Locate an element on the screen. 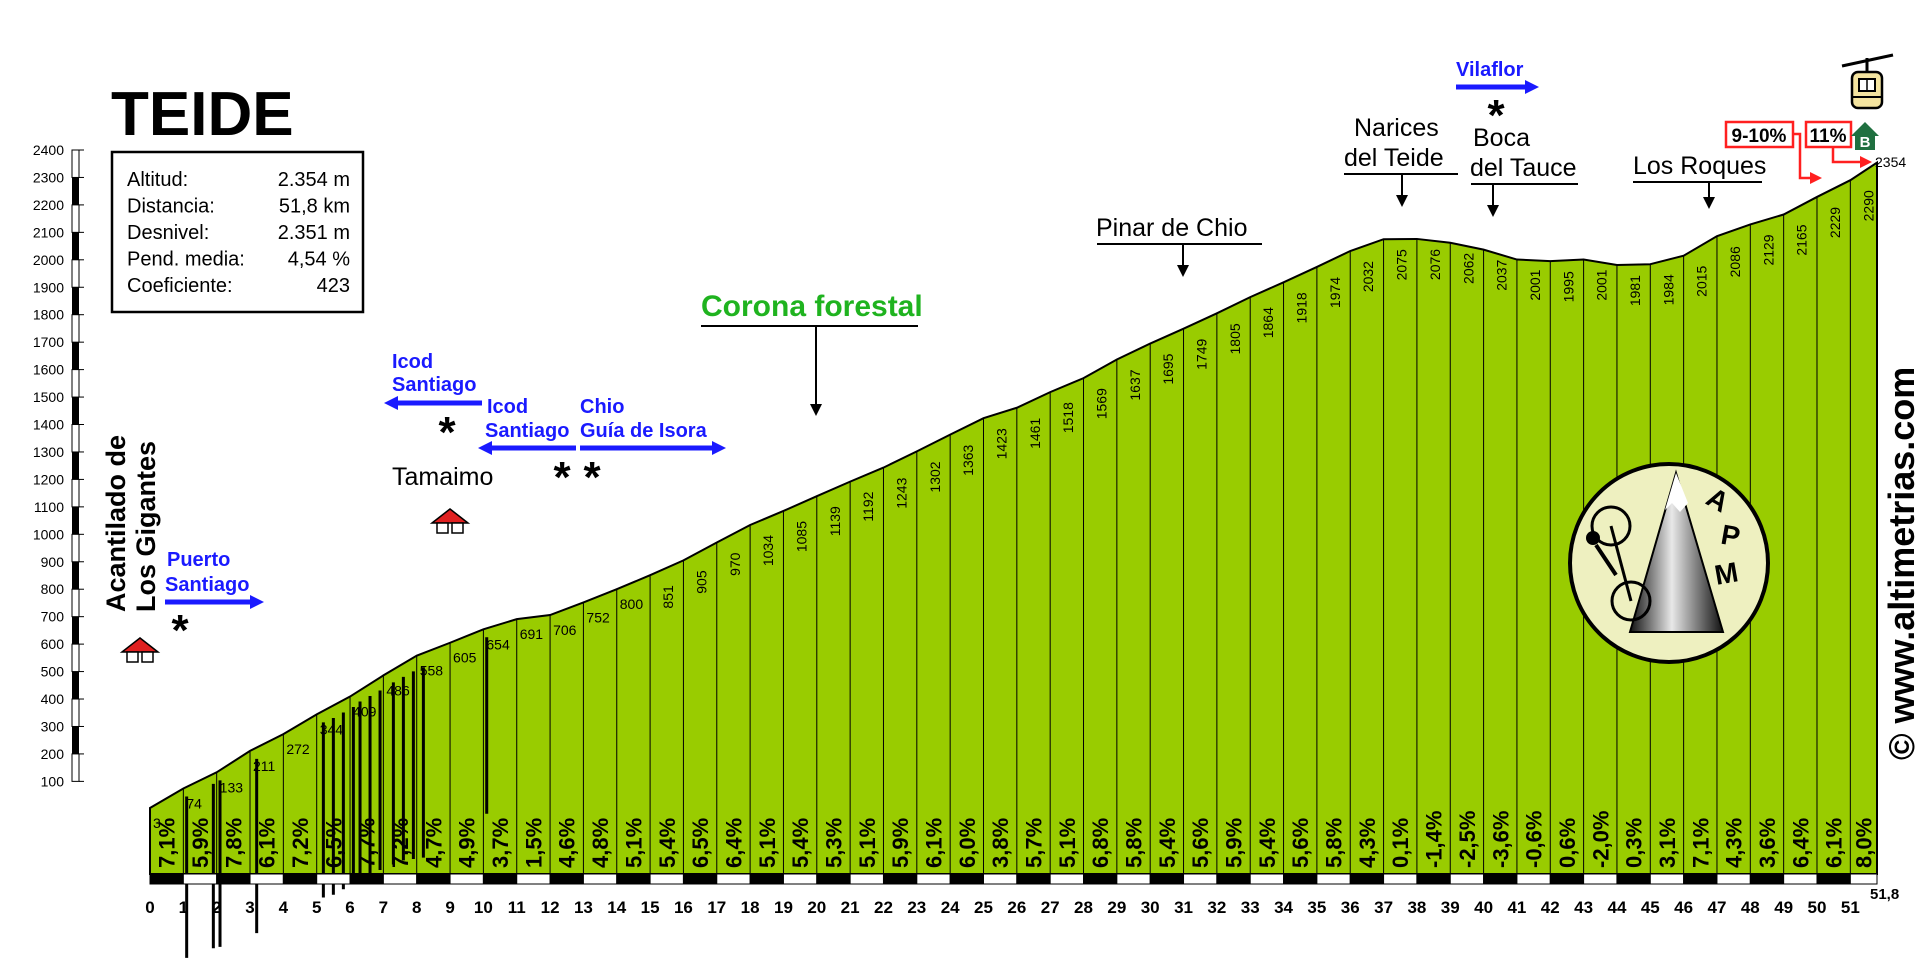 The height and width of the screenshot is (965, 1920). altitude-label: 486 is located at coordinates (398, 690).